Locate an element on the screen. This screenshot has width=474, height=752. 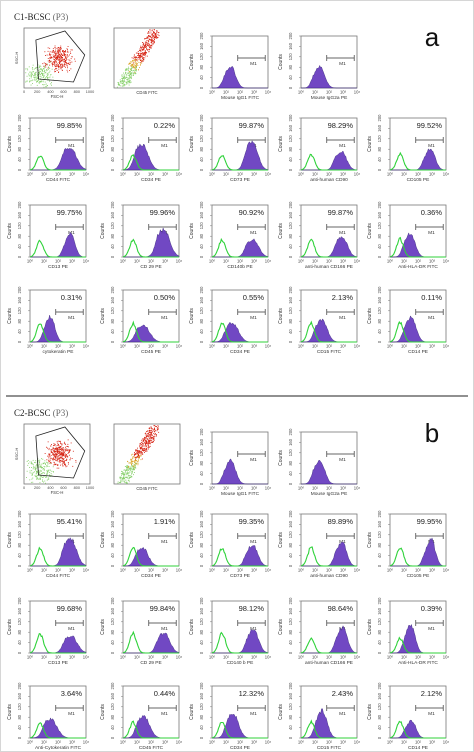
y-tick-label: 120 is located at coordinates (19, 622).